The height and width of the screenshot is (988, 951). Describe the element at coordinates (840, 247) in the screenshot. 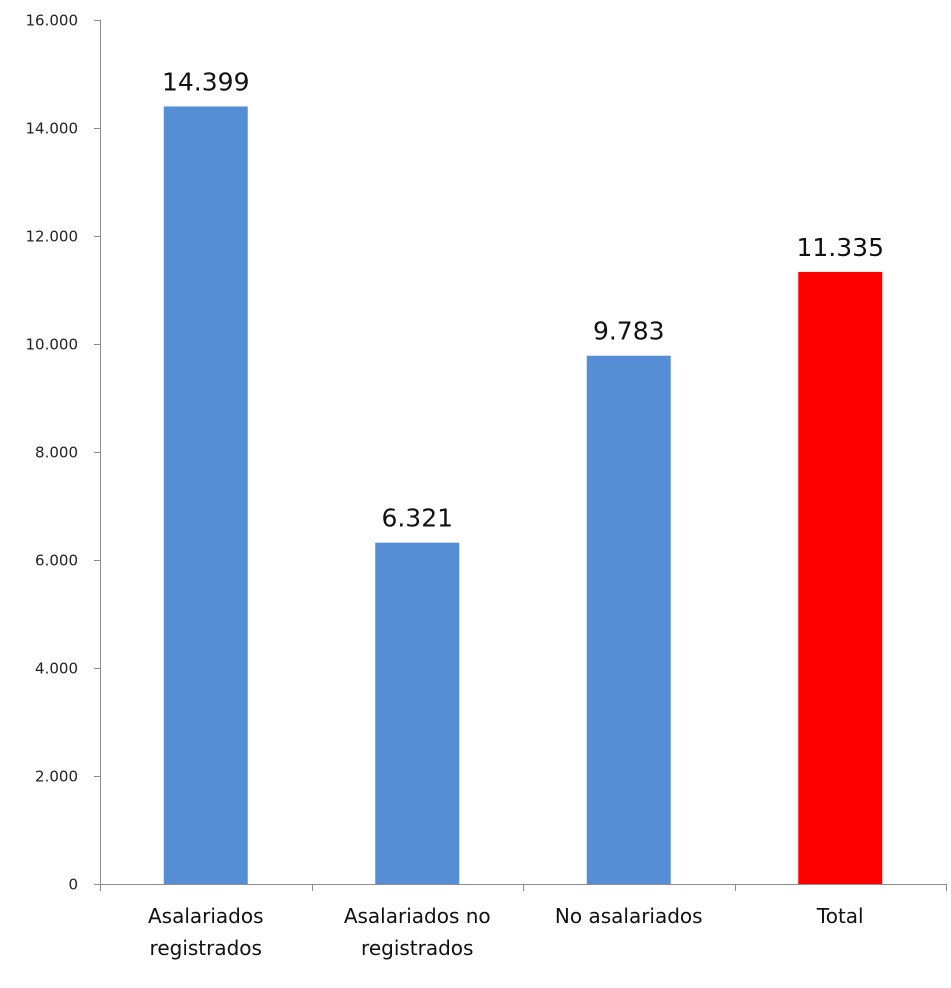

I see `bar-data-label: 11.335` at that location.